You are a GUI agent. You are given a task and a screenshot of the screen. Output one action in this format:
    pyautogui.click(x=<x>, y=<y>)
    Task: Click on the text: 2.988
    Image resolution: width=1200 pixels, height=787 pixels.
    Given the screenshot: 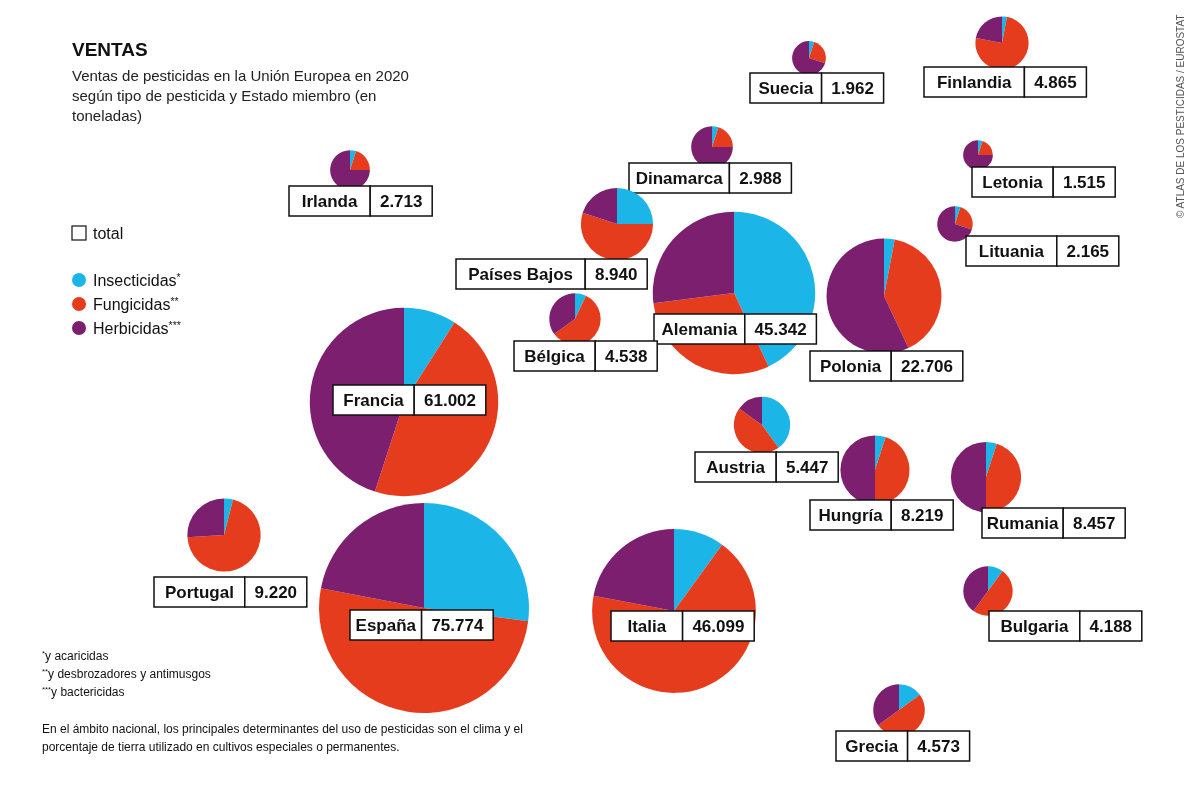 What is the action you would take?
    pyautogui.click(x=760, y=178)
    